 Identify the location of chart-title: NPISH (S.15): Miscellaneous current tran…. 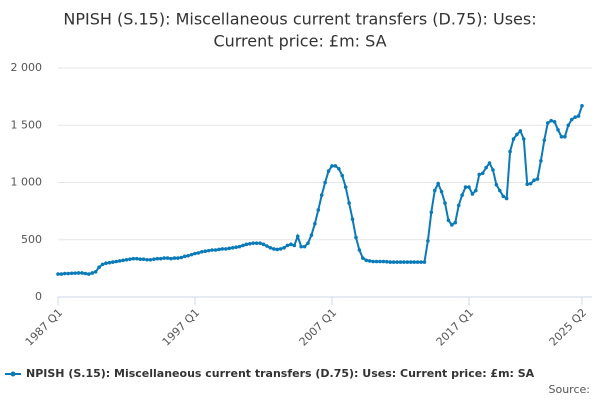
(299, 19).